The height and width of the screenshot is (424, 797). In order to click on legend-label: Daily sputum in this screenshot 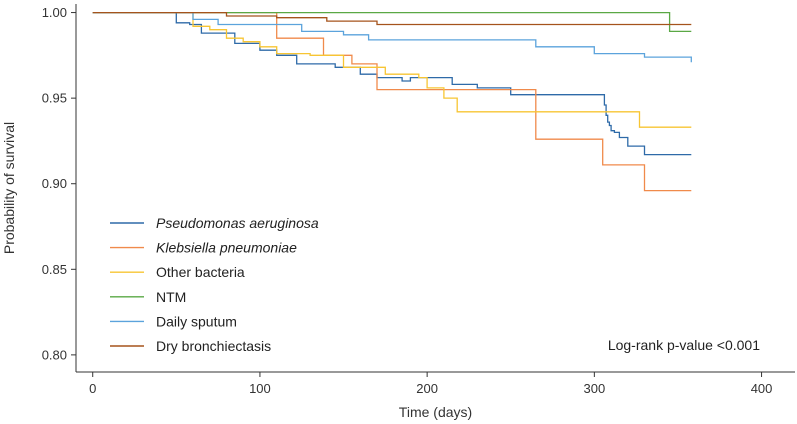, I will do `click(196, 321)`.